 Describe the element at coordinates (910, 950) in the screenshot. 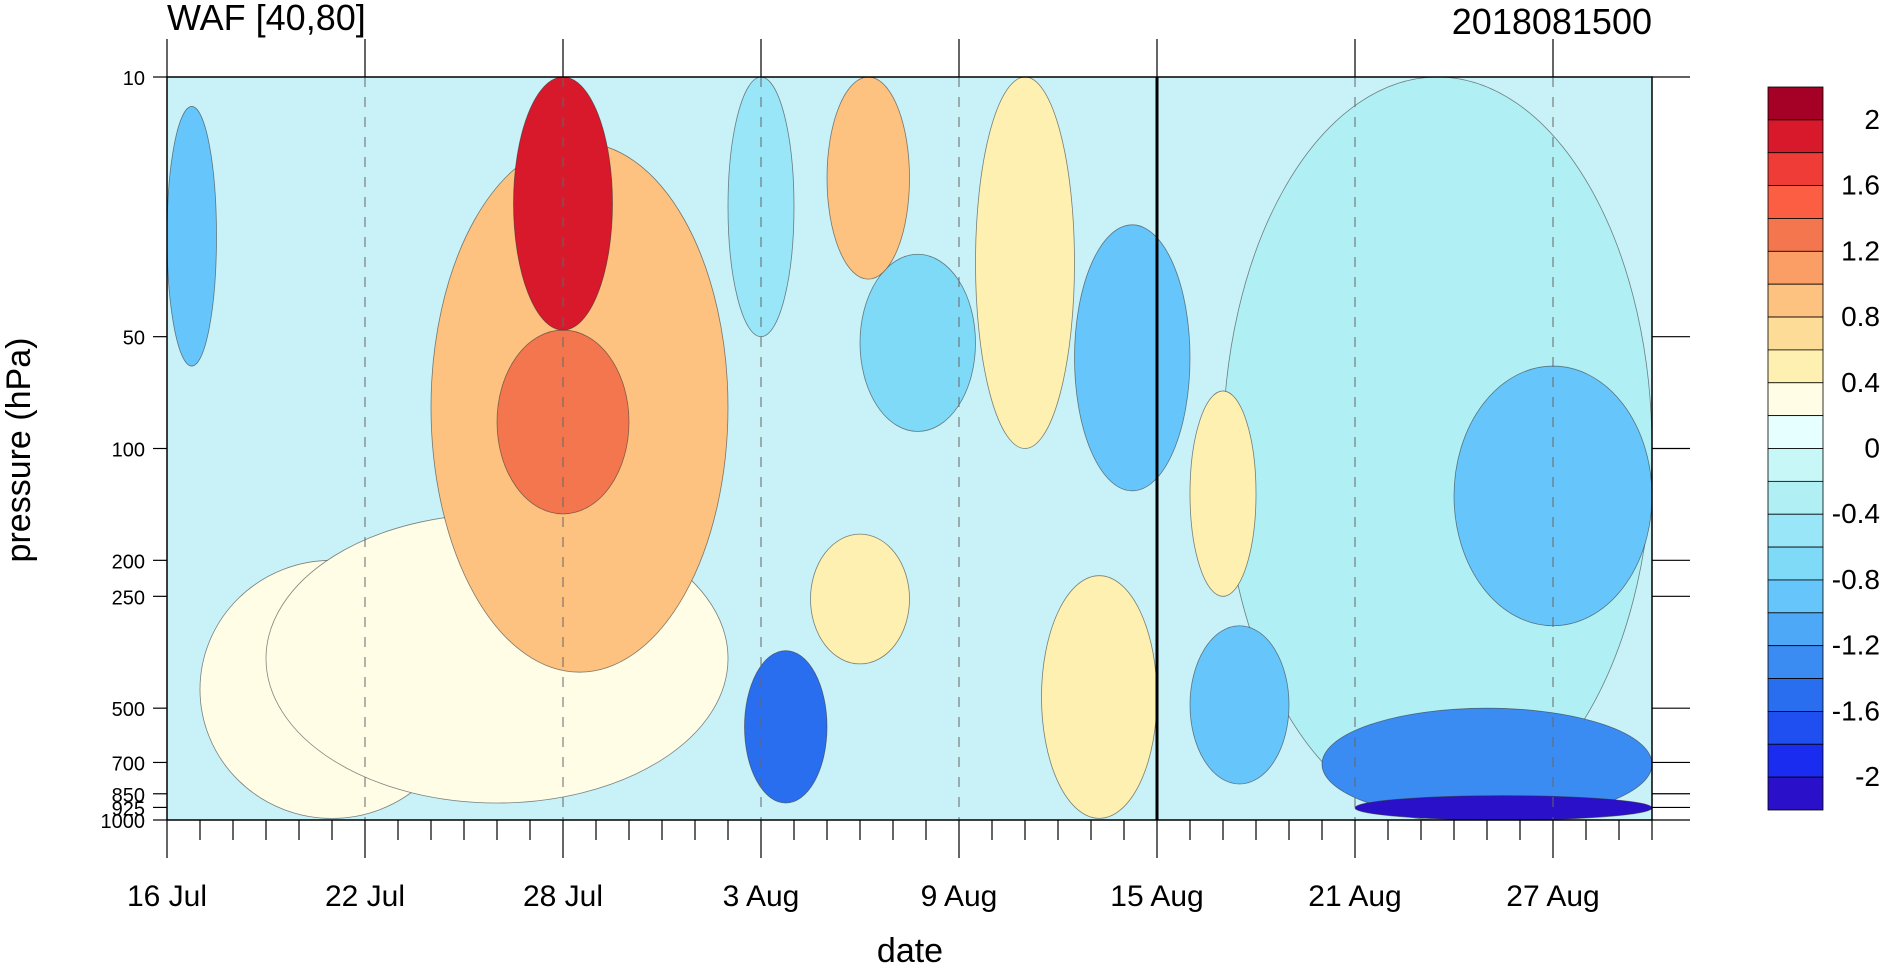

I see `x-axis-label: date` at that location.